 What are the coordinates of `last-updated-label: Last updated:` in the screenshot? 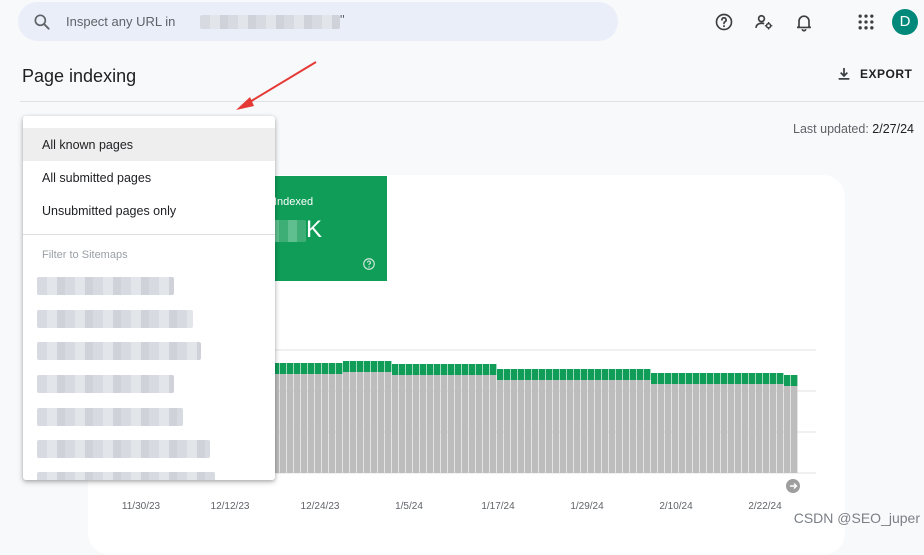 It's located at (831, 129).